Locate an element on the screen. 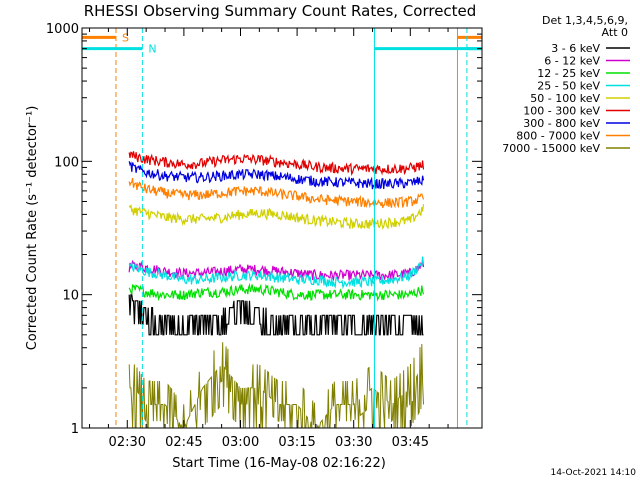 The width and height of the screenshot is (640, 480). y-axis-label: Corrected Count Rate (s⁻¹ detector⁻¹) is located at coordinates (32, 228).